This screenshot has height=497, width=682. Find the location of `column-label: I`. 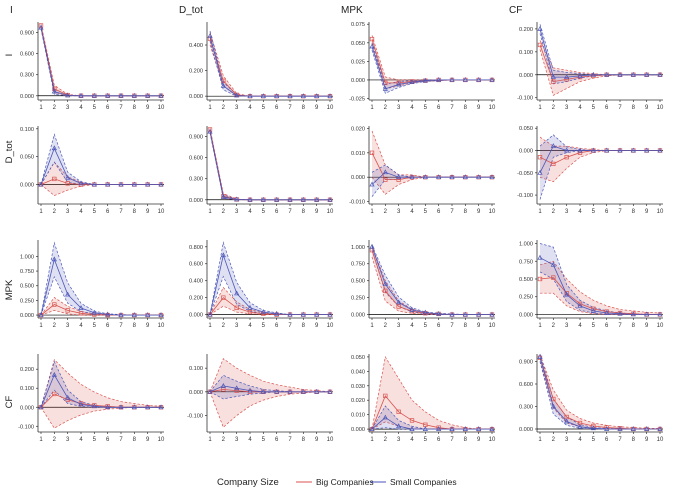

column-label: I is located at coordinates (11, 10).